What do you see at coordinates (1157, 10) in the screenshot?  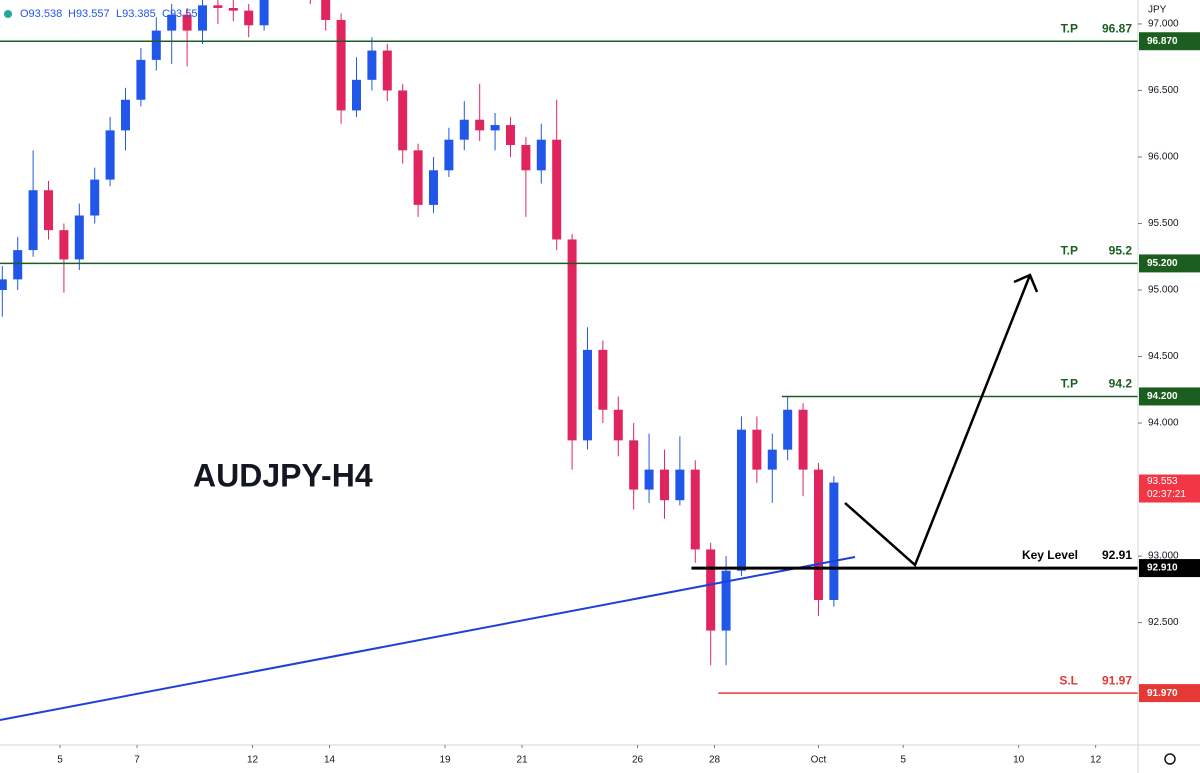 I see `currency: JPY` at bounding box center [1157, 10].